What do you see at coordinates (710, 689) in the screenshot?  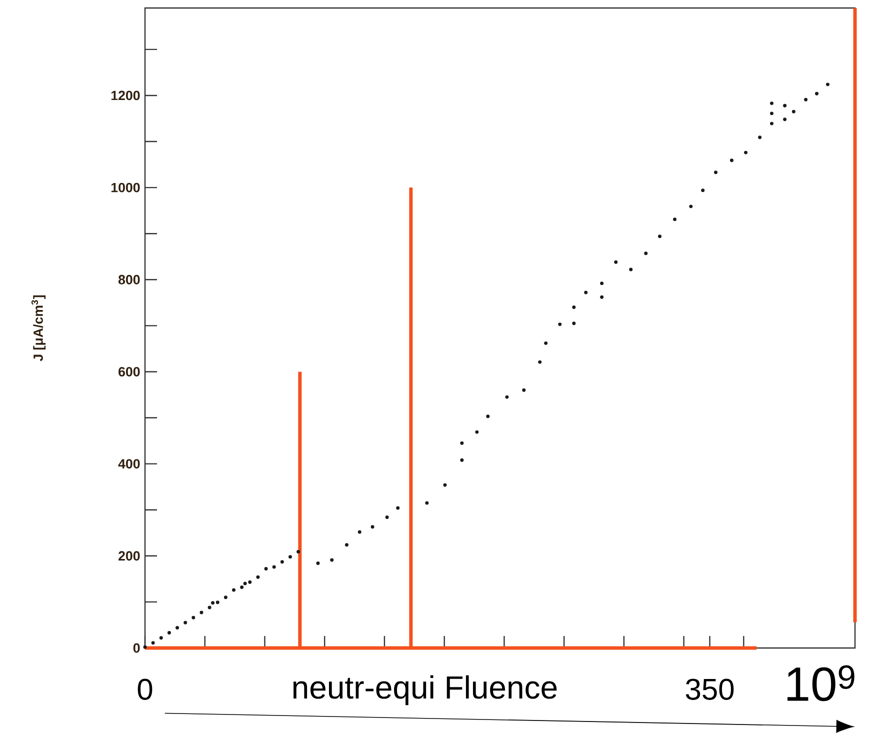 I see `x-tick-label: 350` at bounding box center [710, 689].